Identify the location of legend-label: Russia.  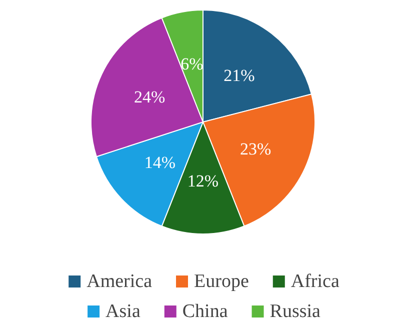
(296, 311).